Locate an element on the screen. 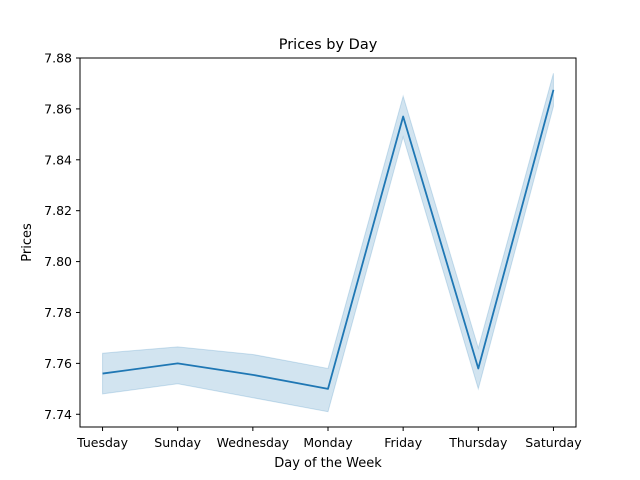 The width and height of the screenshot is (640, 480). x-tick-label: Friday is located at coordinates (403, 442).